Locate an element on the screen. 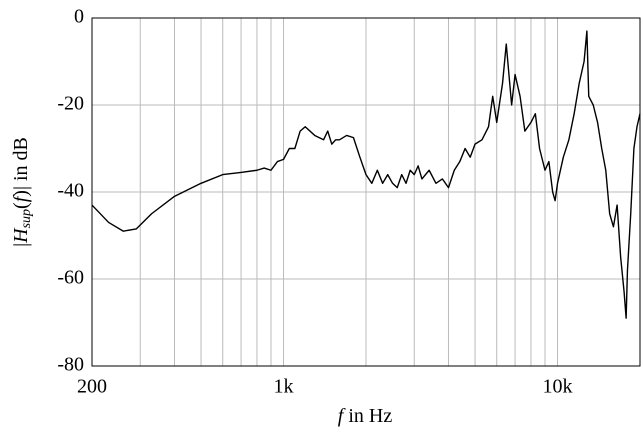 The height and width of the screenshot is (438, 643). y-label-part: ( is located at coordinates (21, 205).